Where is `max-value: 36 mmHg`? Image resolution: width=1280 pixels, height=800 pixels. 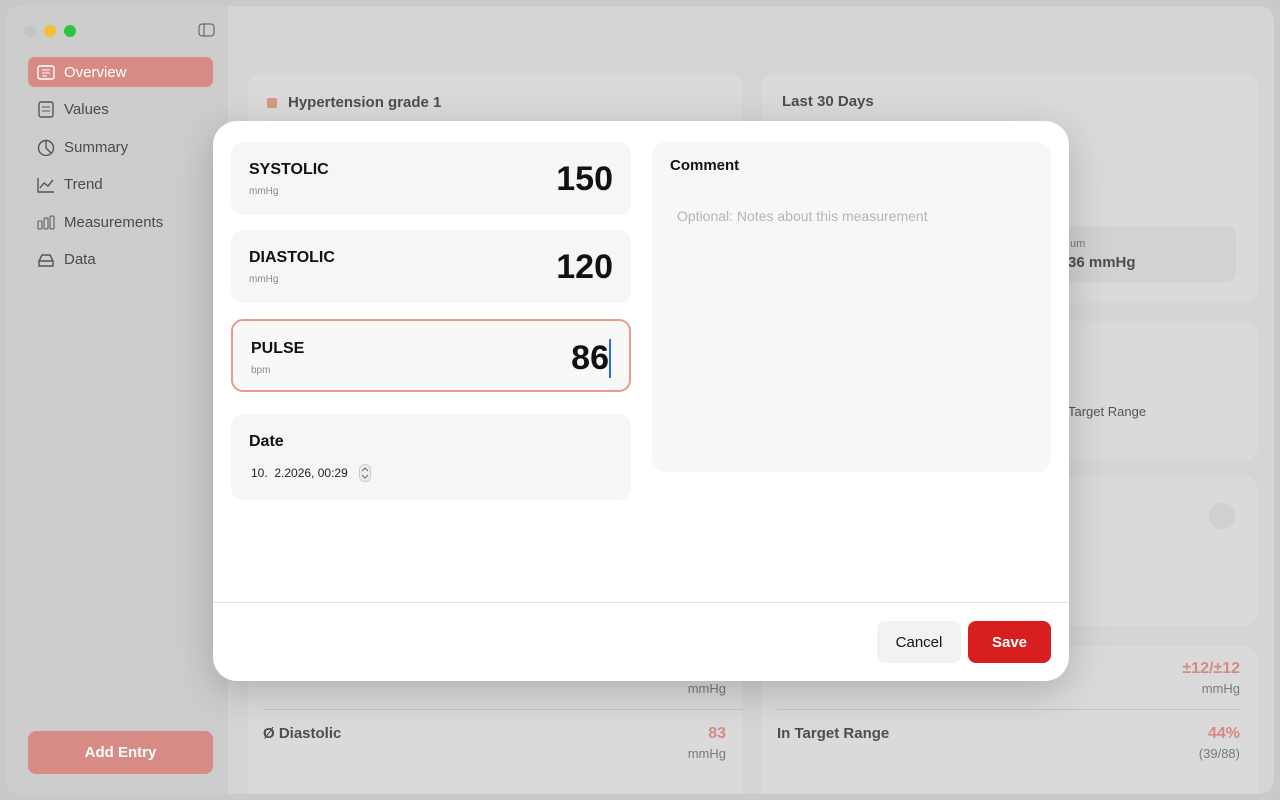
max-value: 36 mmHg is located at coordinates (1102, 262).